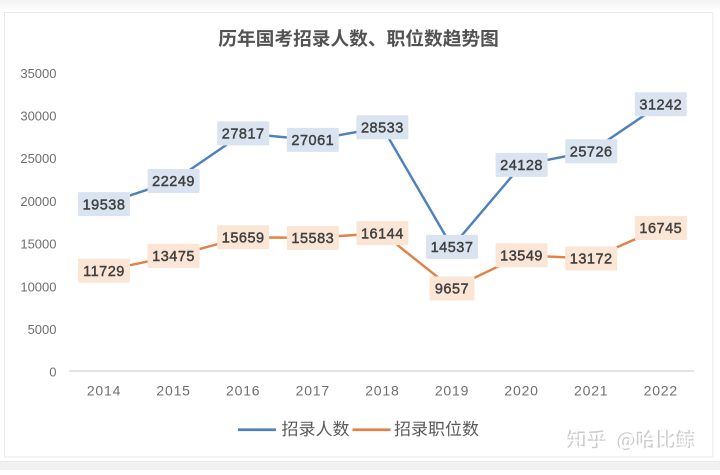 Image resolution: width=720 pixels, height=475 pixels. What do you see at coordinates (660, 229) in the screenshot?
I see `svg-text: 16745` at bounding box center [660, 229].